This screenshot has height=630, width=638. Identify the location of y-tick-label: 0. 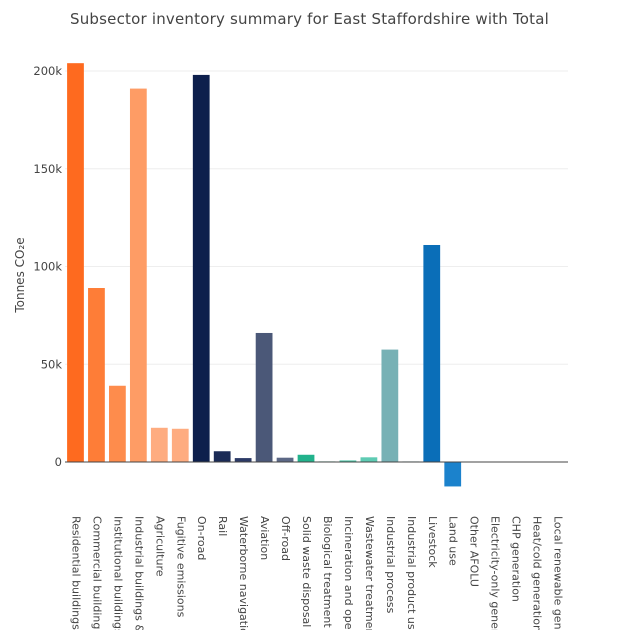
(58, 462).